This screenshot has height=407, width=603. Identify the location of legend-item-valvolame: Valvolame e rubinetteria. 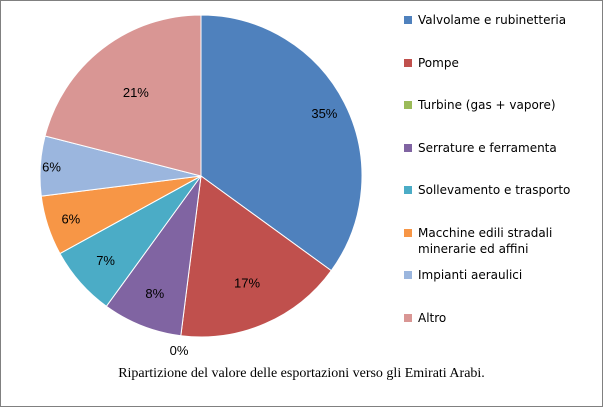
(501, 20).